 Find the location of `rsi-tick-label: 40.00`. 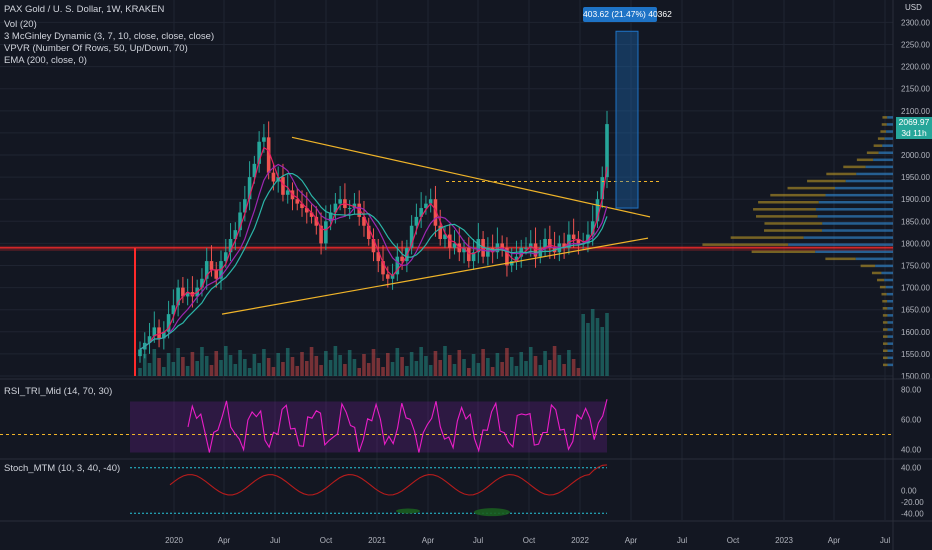

rsi-tick-label: 40.00 is located at coordinates (911, 450).